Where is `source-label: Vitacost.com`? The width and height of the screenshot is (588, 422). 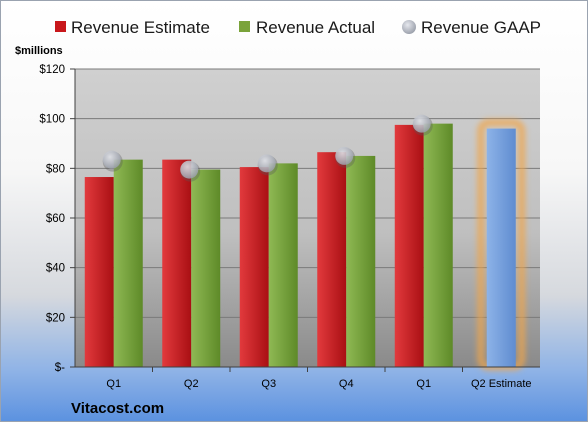 source-label: Vitacost.com is located at coordinates (117, 408).